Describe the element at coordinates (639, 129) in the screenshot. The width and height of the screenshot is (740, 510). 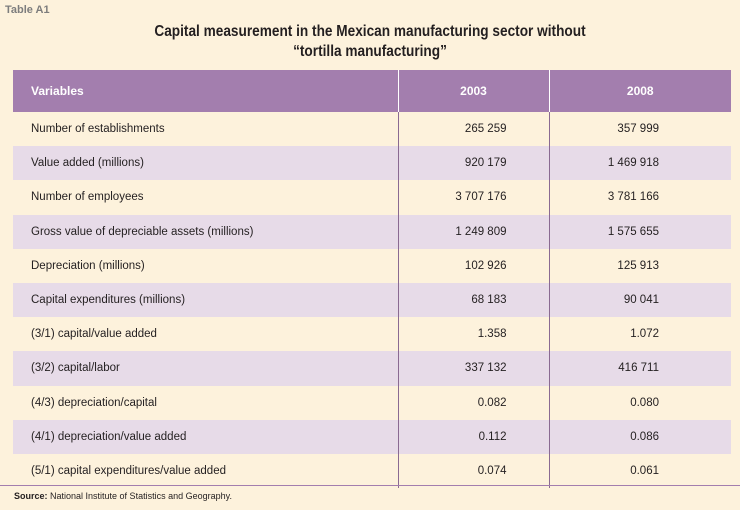
I see `value-2008: 357 999` at that location.